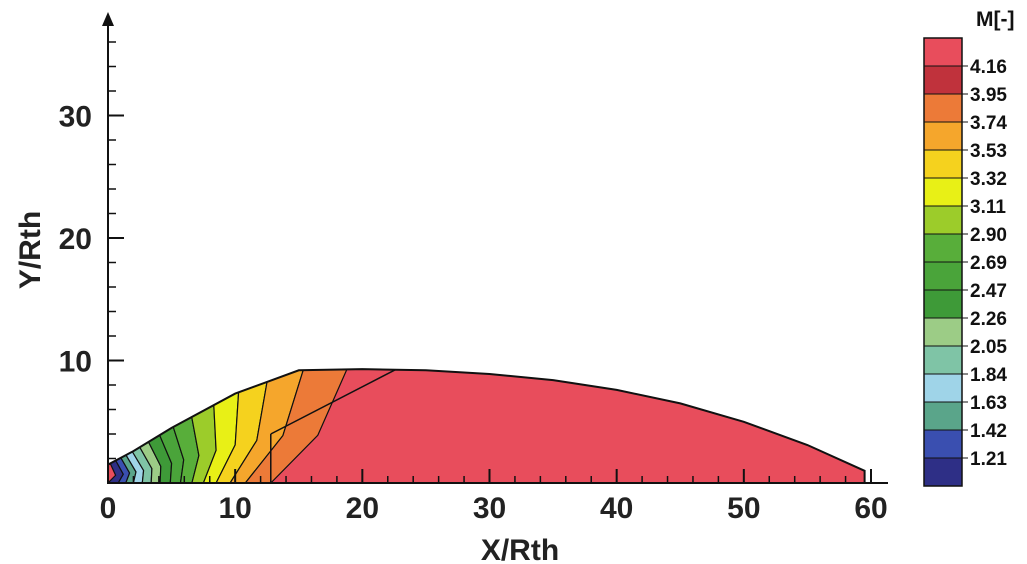 This screenshot has height=564, width=1027. I want to click on x-tick-label: 30, so click(489, 508).